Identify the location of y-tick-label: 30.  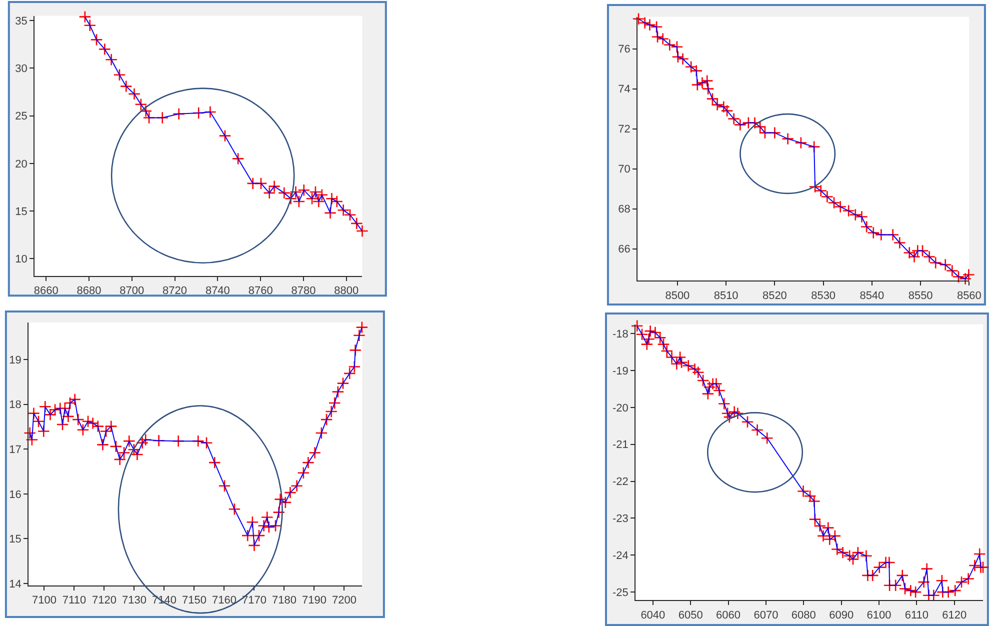
(21, 69).